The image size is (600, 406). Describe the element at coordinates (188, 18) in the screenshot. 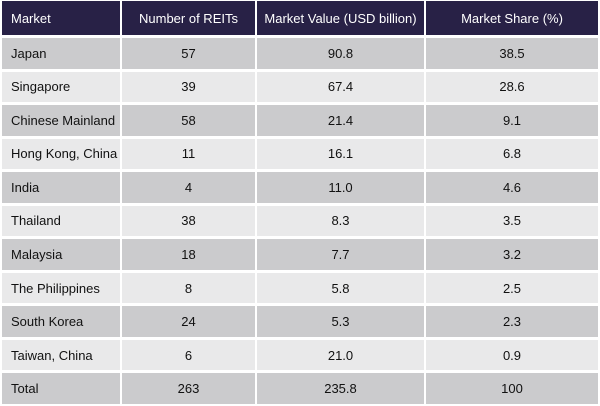

I see `column-header-number-of-reits: Number of REITs` at that location.